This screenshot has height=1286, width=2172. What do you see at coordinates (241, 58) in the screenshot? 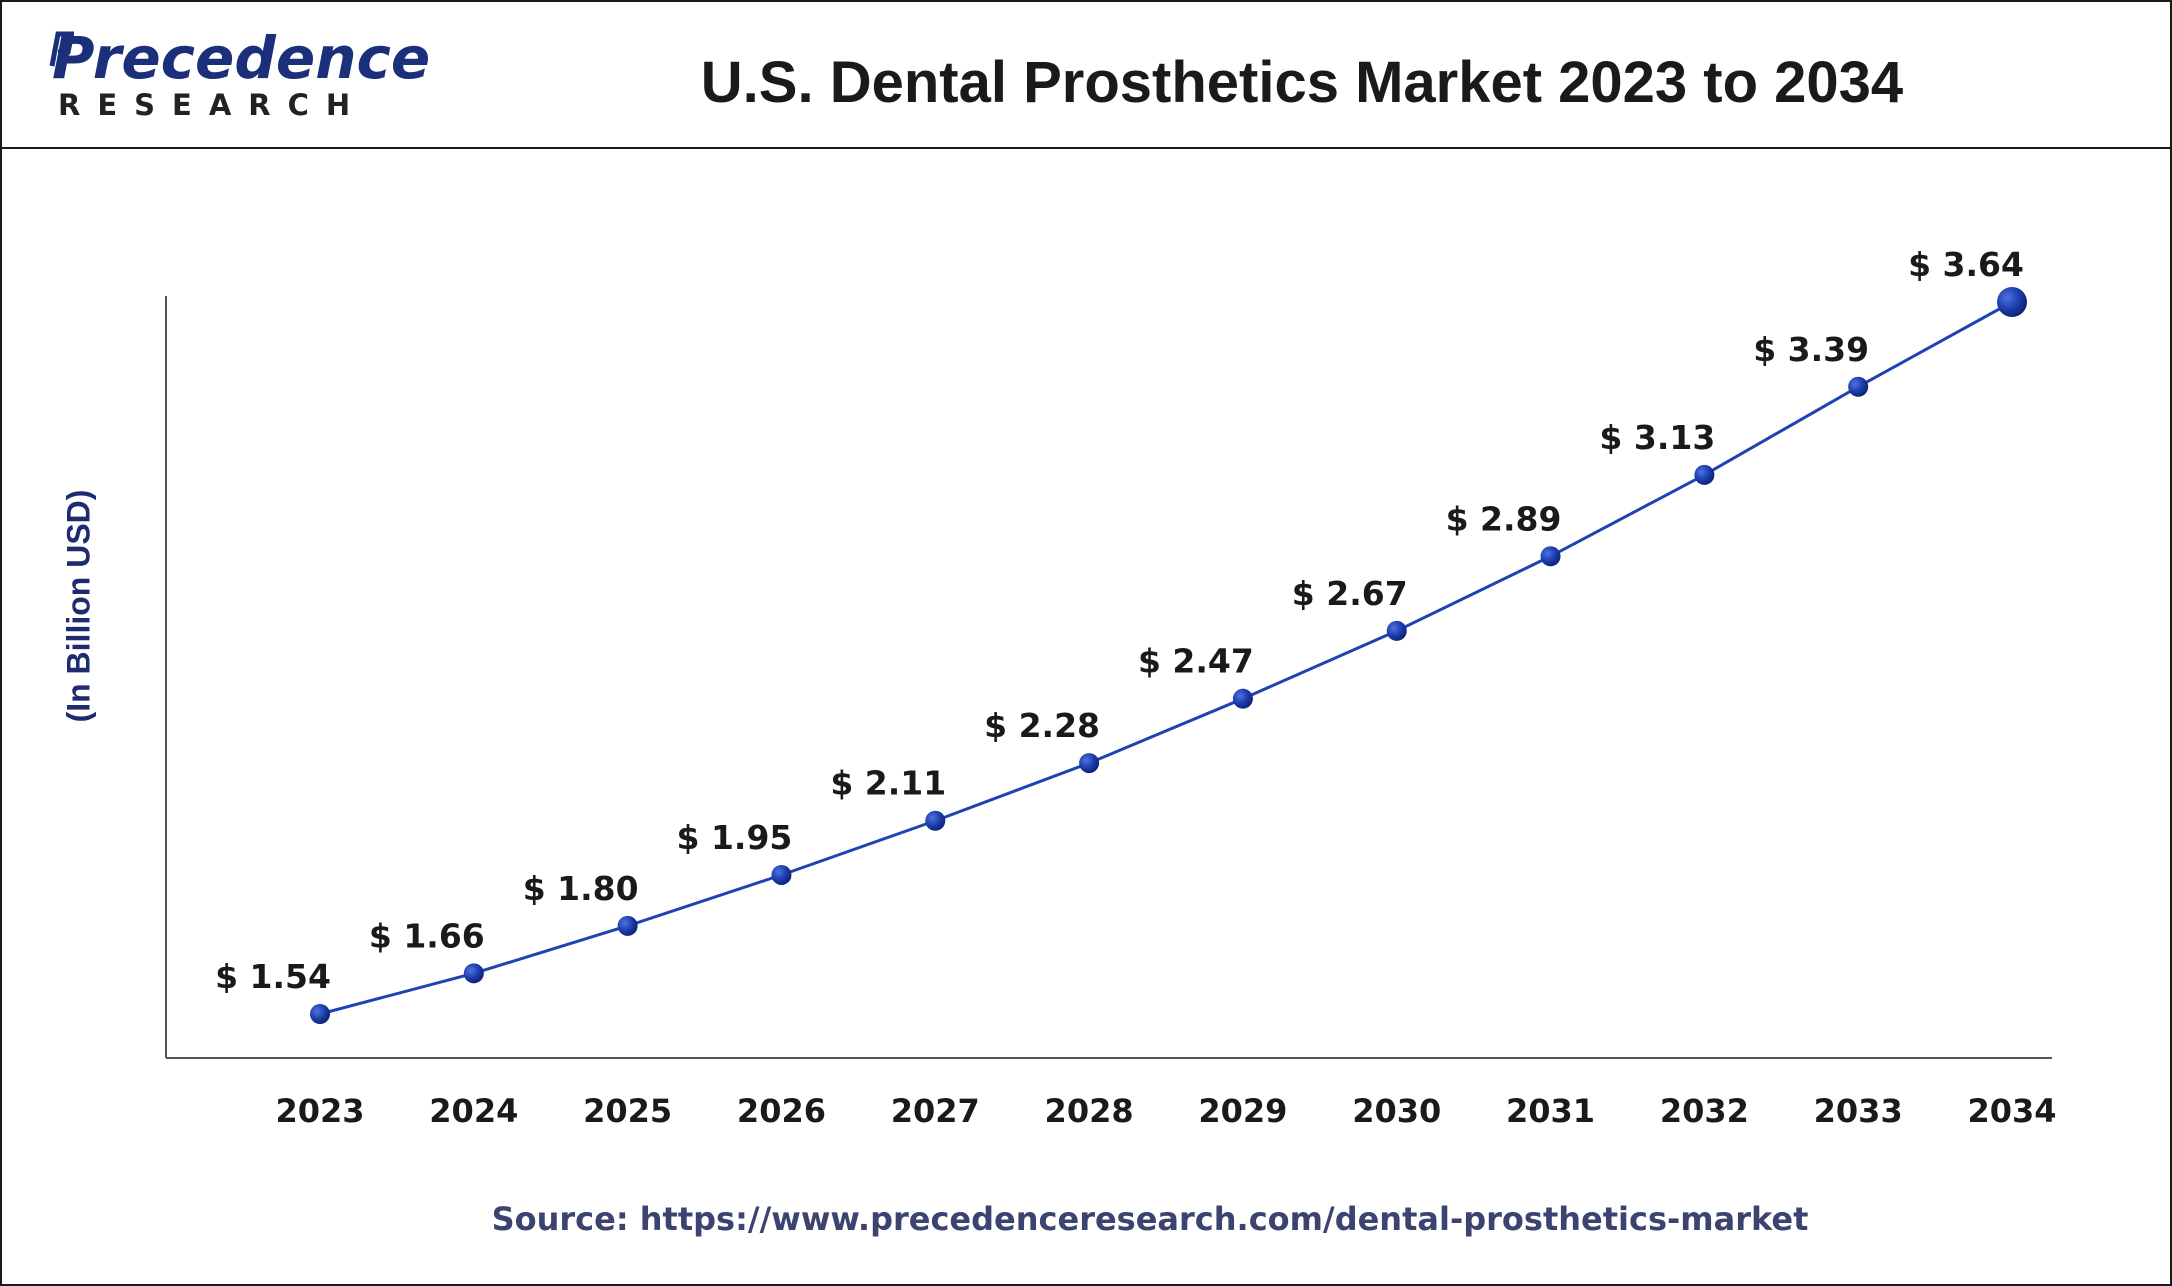
I see `logo-name: Precedence` at bounding box center [241, 58].